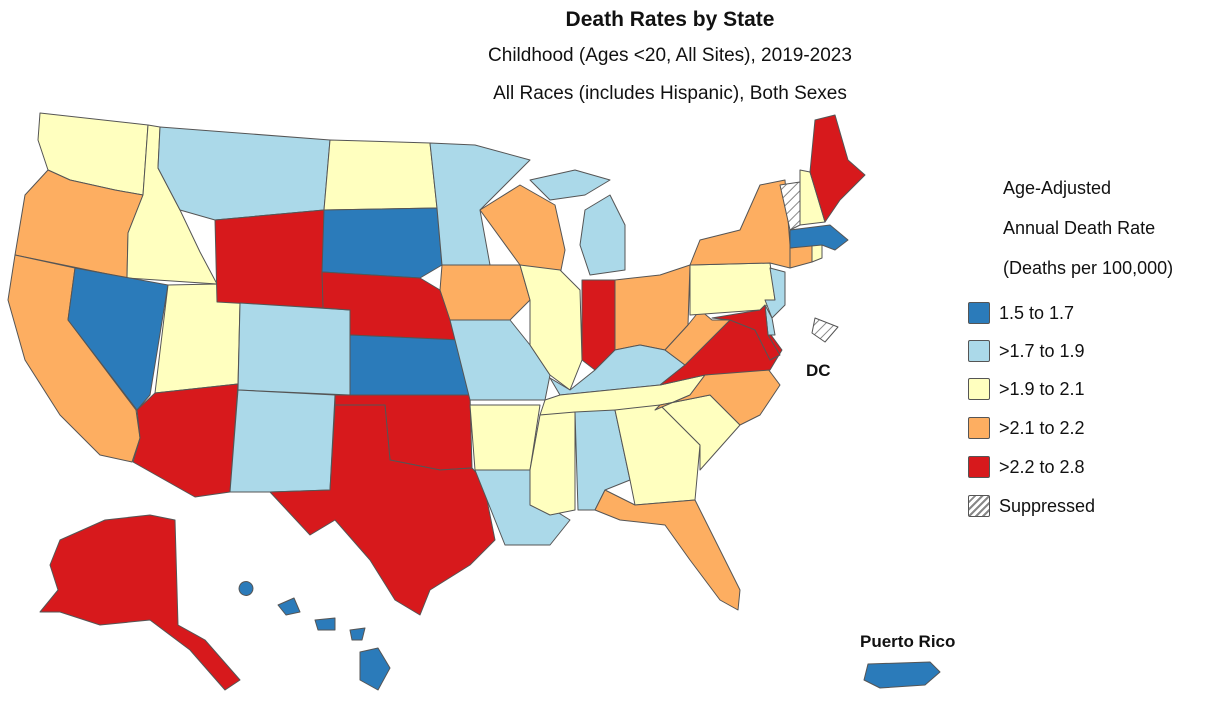 Image resolution: width=1228 pixels, height=722 pixels. What do you see at coordinates (480, 204) in the screenshot?
I see `state-MN` at bounding box center [480, 204].